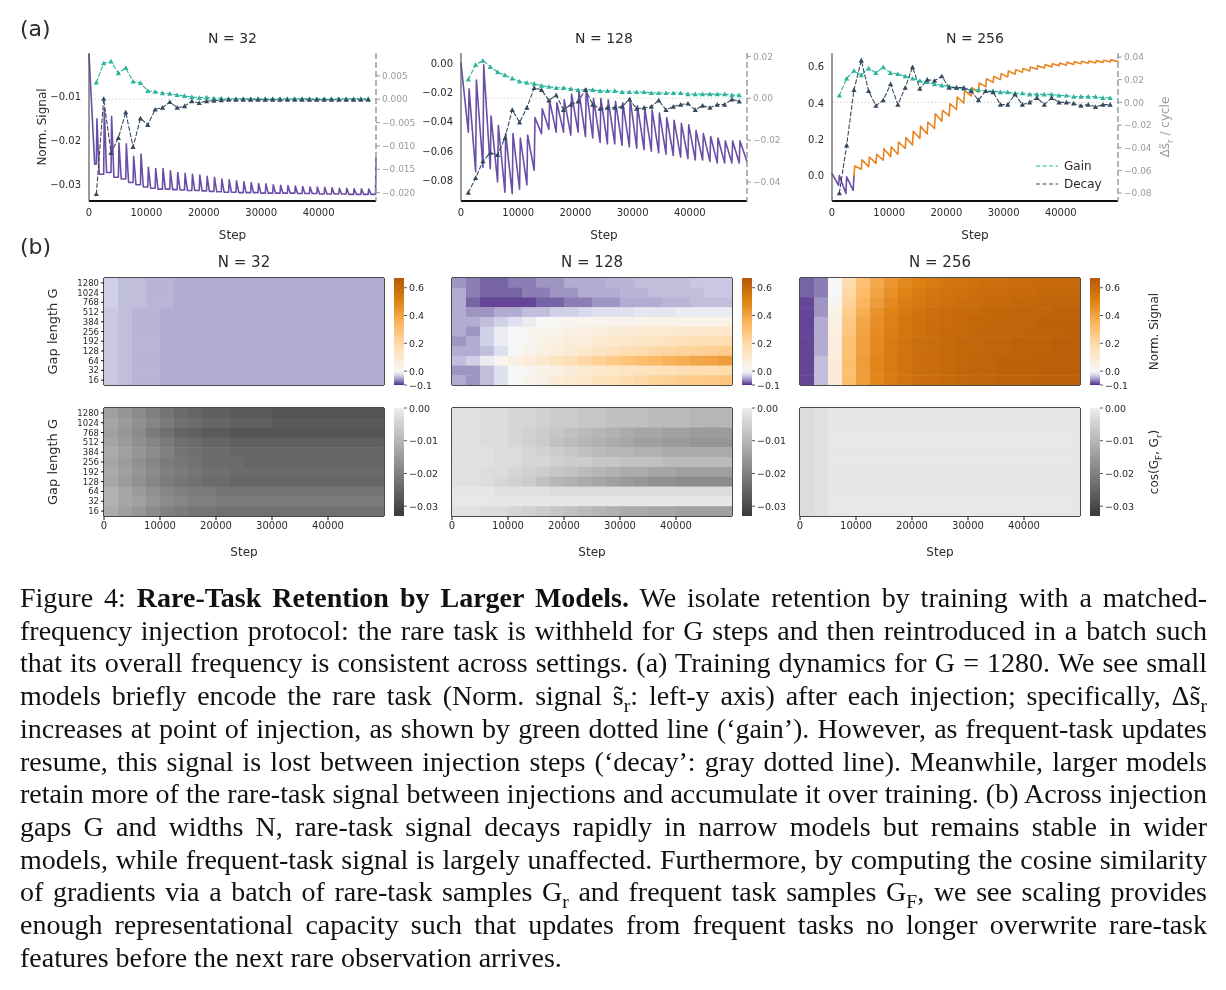 The image size is (1226, 990). What do you see at coordinates (1138, 193) in the screenshot?
I see `y2-tick-label: −0.08` at bounding box center [1138, 193].